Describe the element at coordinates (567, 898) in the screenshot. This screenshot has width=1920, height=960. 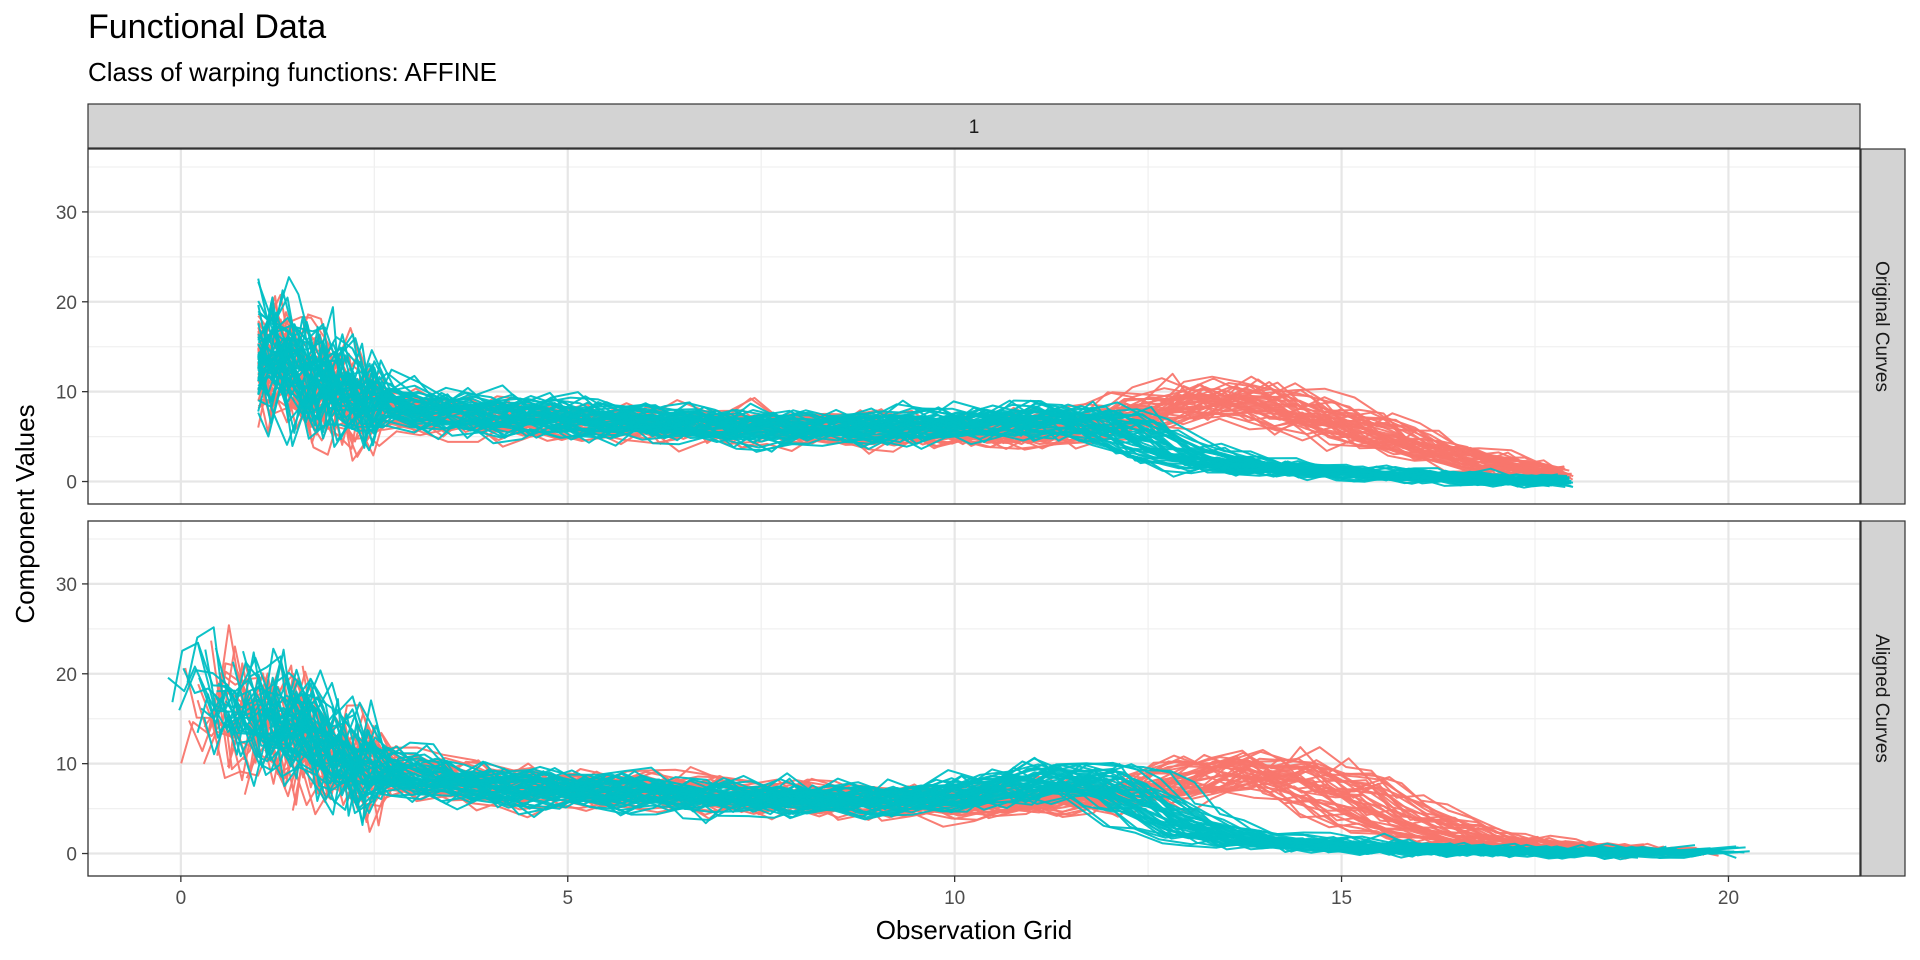
I see `x-tick-label: 5` at that location.